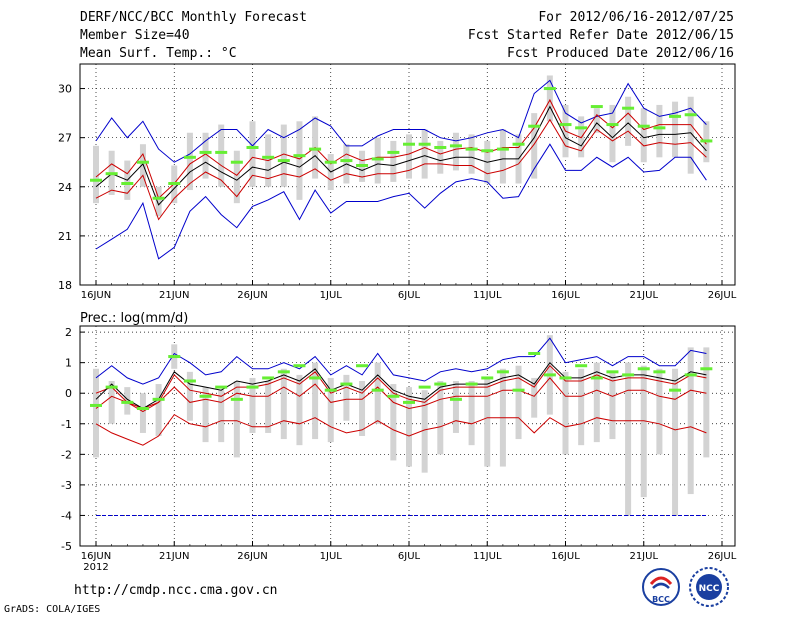  Describe the element at coordinates (65, 187) in the screenshot. I see `y-tick-label: 24` at that location.